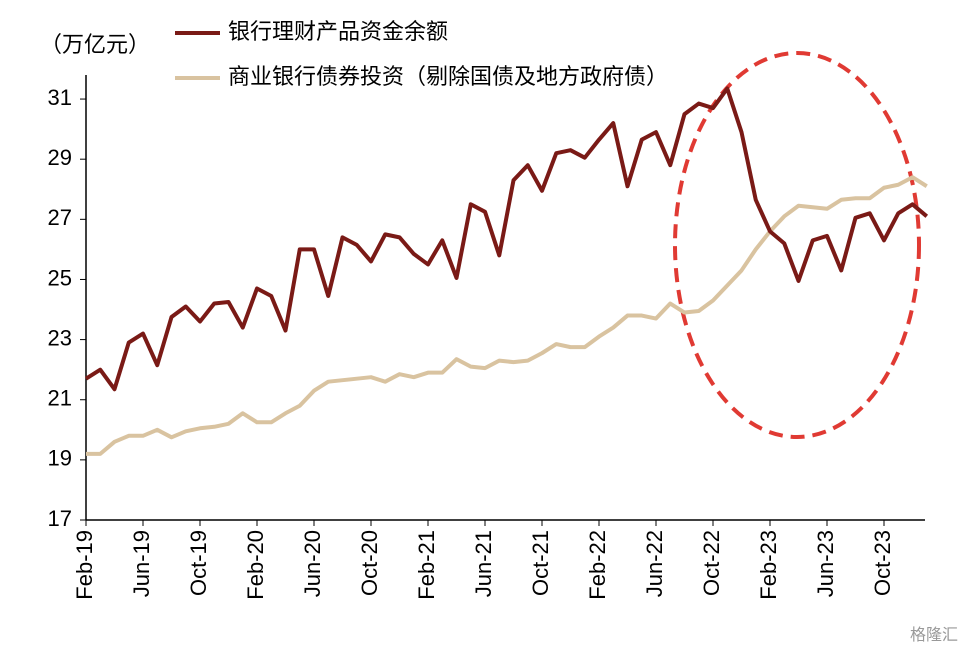  I want to click on y-tick-label: 23, so click(60, 337).